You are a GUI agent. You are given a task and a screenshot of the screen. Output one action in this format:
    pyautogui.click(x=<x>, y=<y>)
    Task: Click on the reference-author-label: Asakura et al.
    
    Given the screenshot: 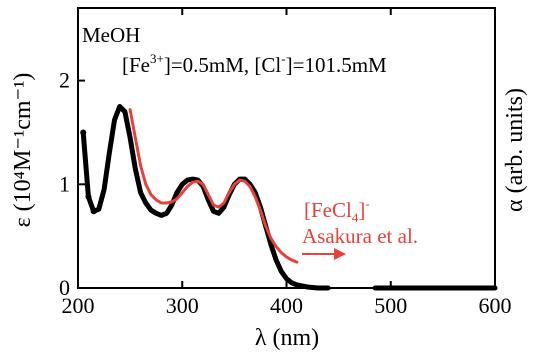 What is the action you would take?
    pyautogui.click(x=360, y=236)
    